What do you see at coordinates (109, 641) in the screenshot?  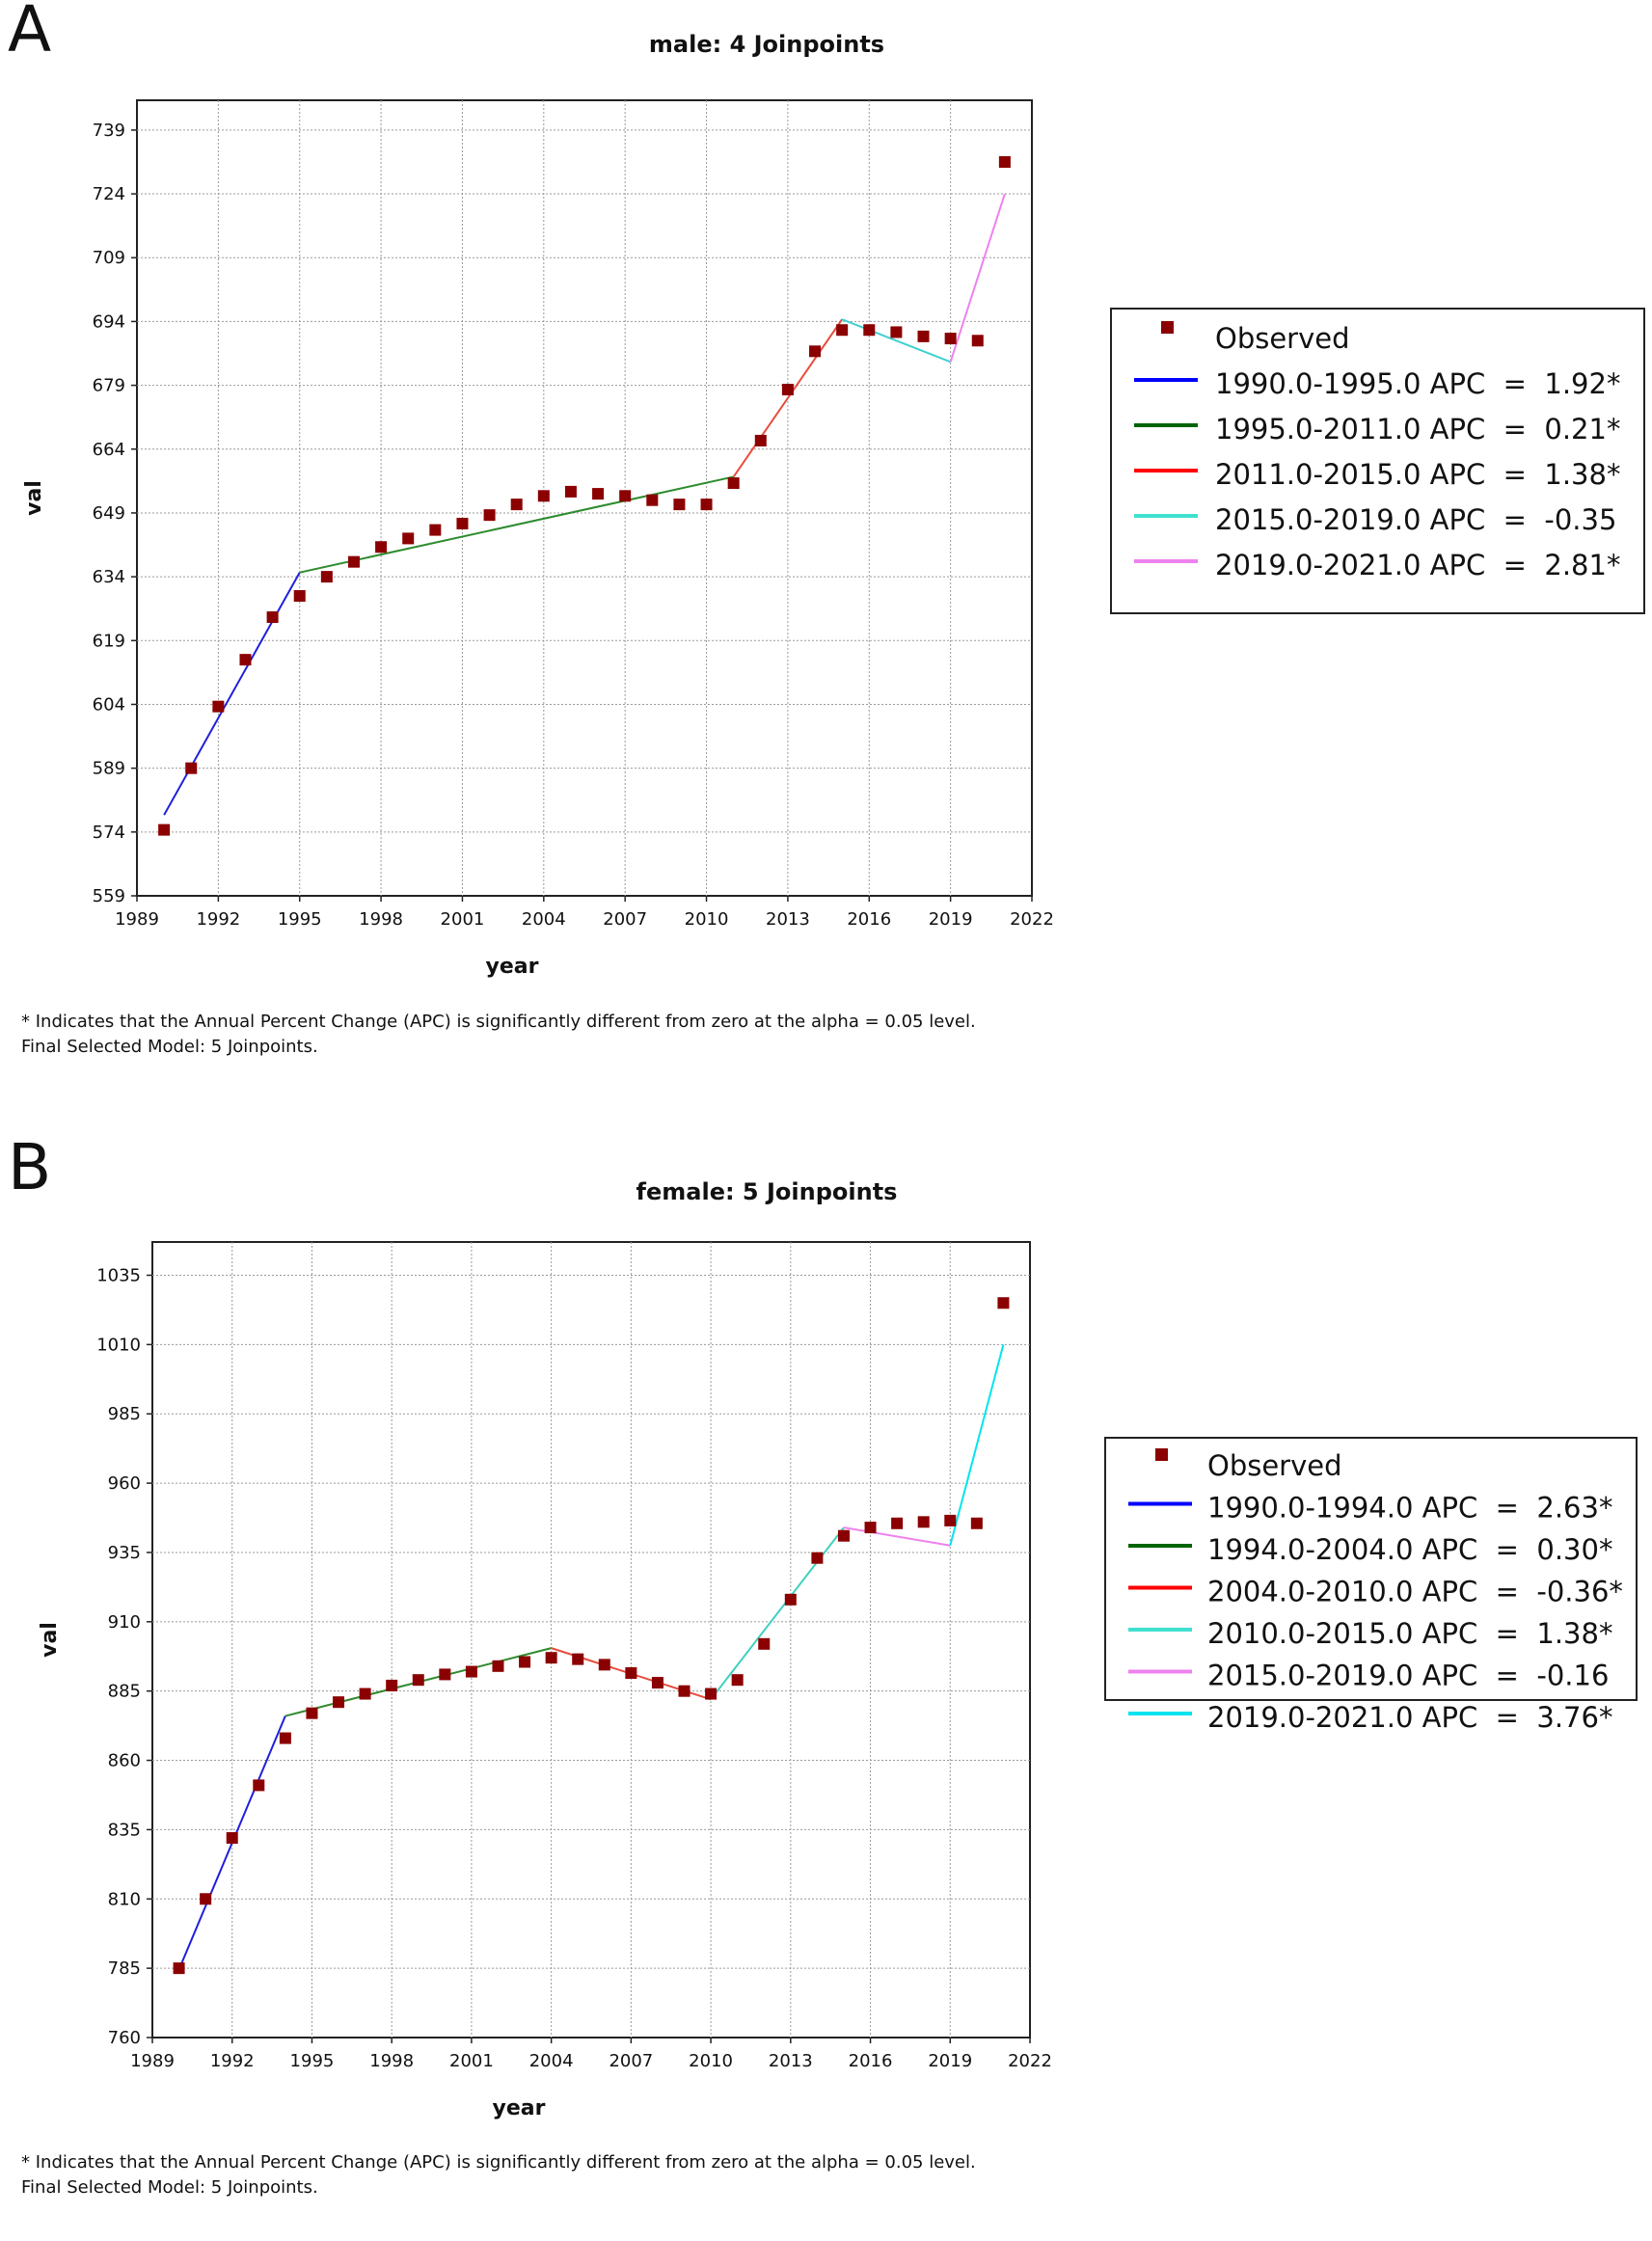 I see `y-tick-label: 619` at bounding box center [109, 641].